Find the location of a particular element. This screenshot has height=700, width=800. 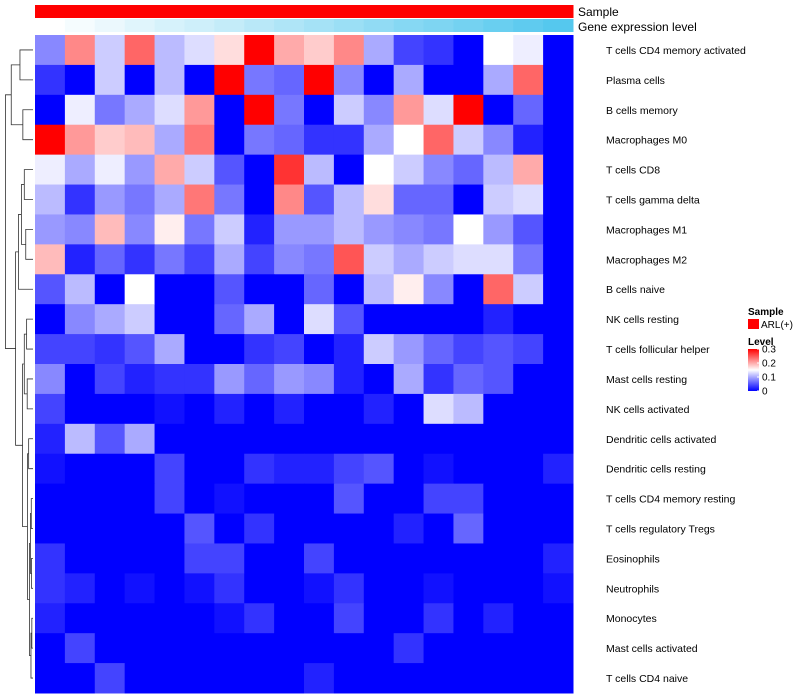

row-dendrogram is located at coordinates (19, 364).